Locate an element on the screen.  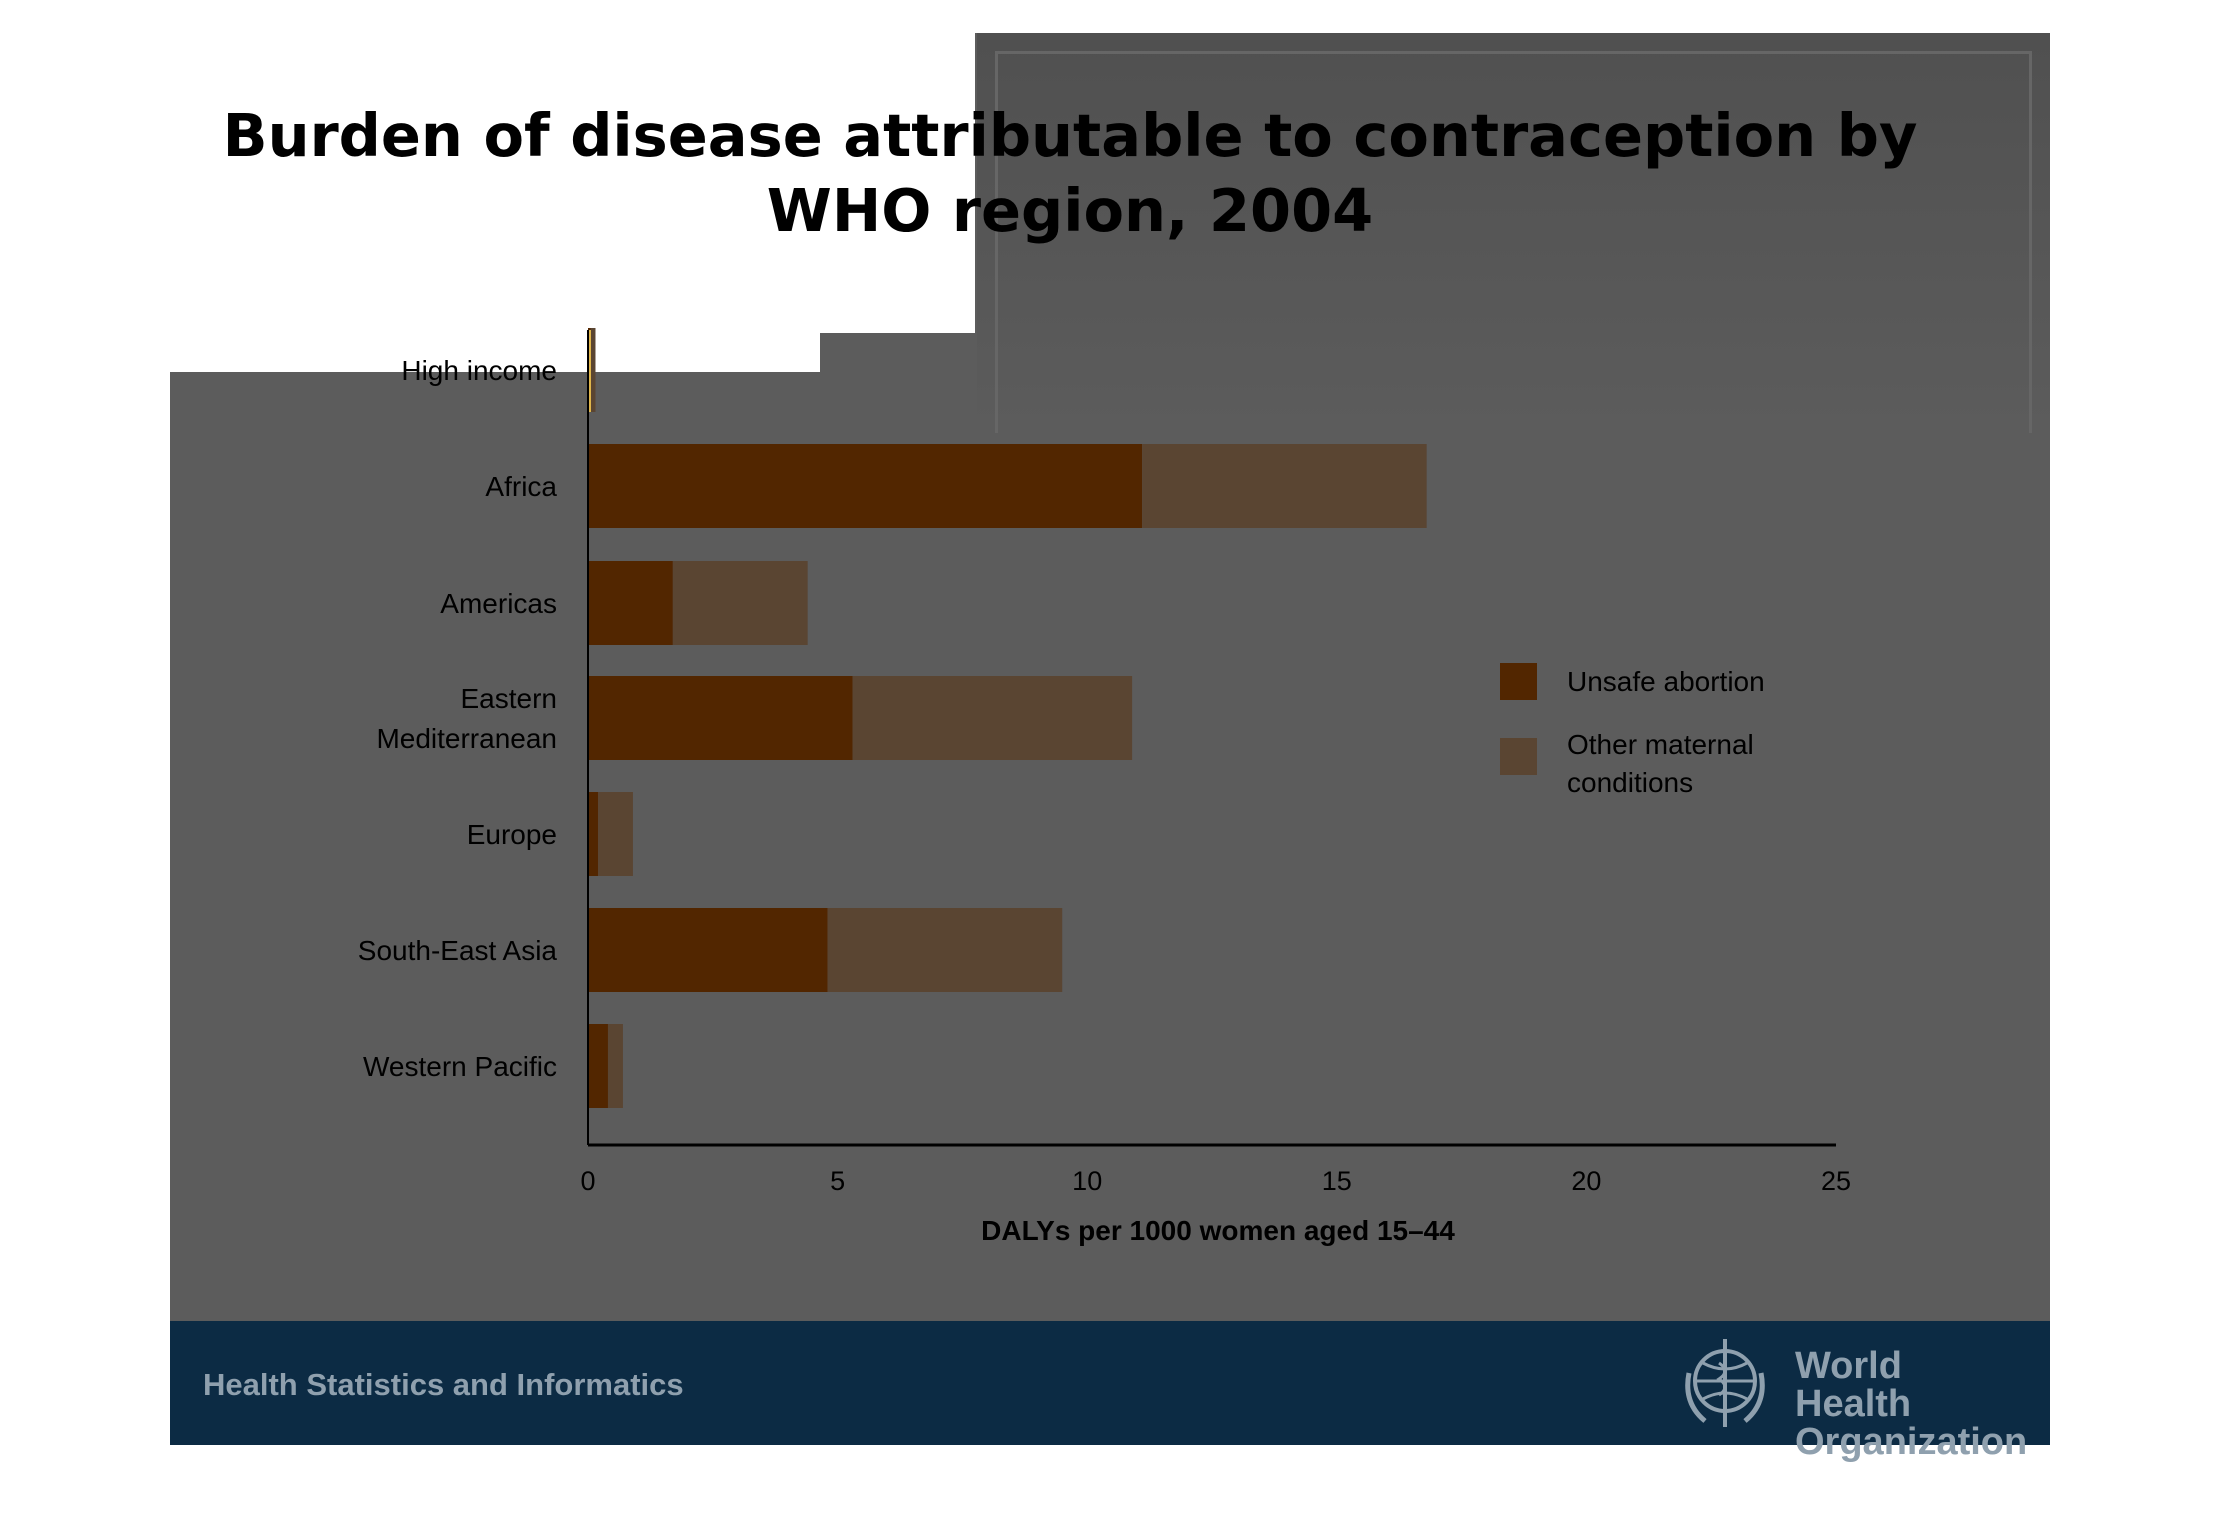
bar-americas-other-maternal is located at coordinates (740, 603).